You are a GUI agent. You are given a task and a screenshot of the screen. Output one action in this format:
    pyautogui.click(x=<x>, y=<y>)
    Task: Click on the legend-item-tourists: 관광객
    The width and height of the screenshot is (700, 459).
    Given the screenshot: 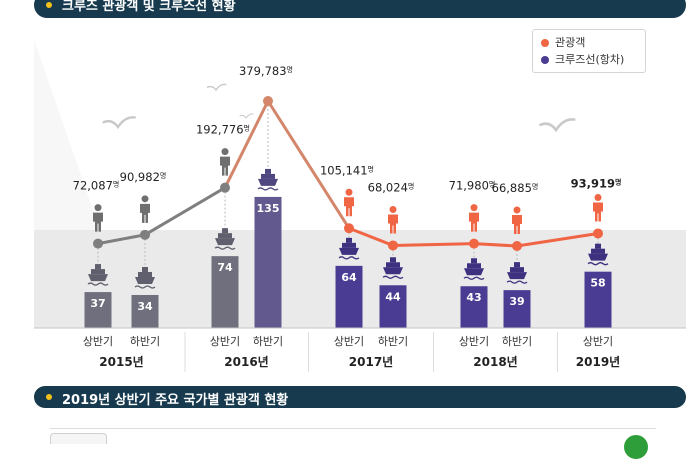 What is the action you would take?
    pyautogui.click(x=563, y=43)
    